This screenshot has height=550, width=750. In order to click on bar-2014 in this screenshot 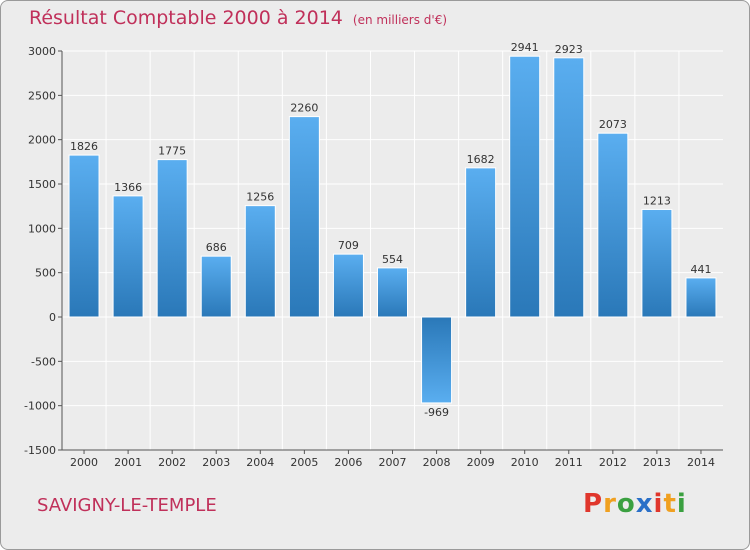, I will do `click(701, 297)`.